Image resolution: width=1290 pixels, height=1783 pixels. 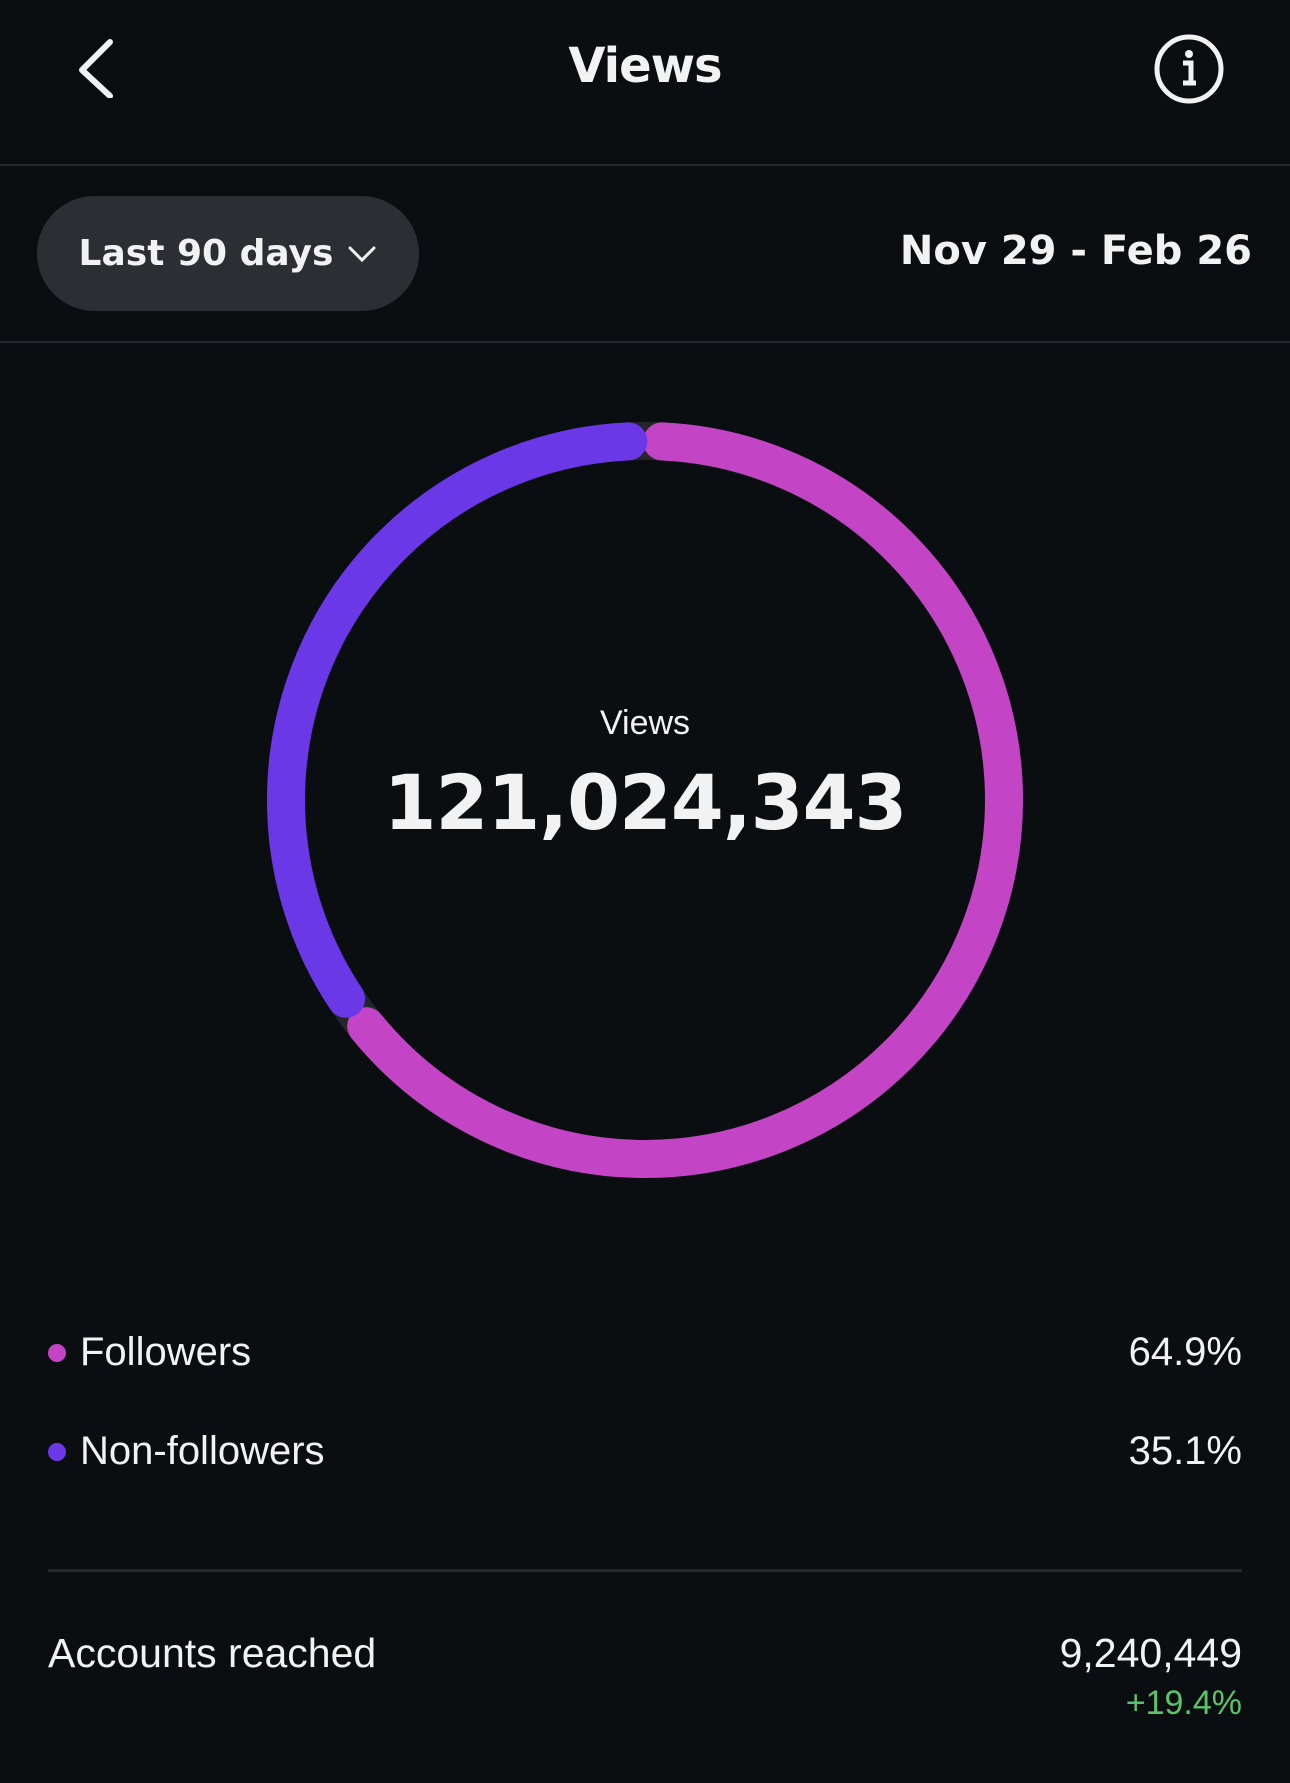 What do you see at coordinates (1185, 1451) in the screenshot?
I see `legend-value: 35.1%` at bounding box center [1185, 1451].